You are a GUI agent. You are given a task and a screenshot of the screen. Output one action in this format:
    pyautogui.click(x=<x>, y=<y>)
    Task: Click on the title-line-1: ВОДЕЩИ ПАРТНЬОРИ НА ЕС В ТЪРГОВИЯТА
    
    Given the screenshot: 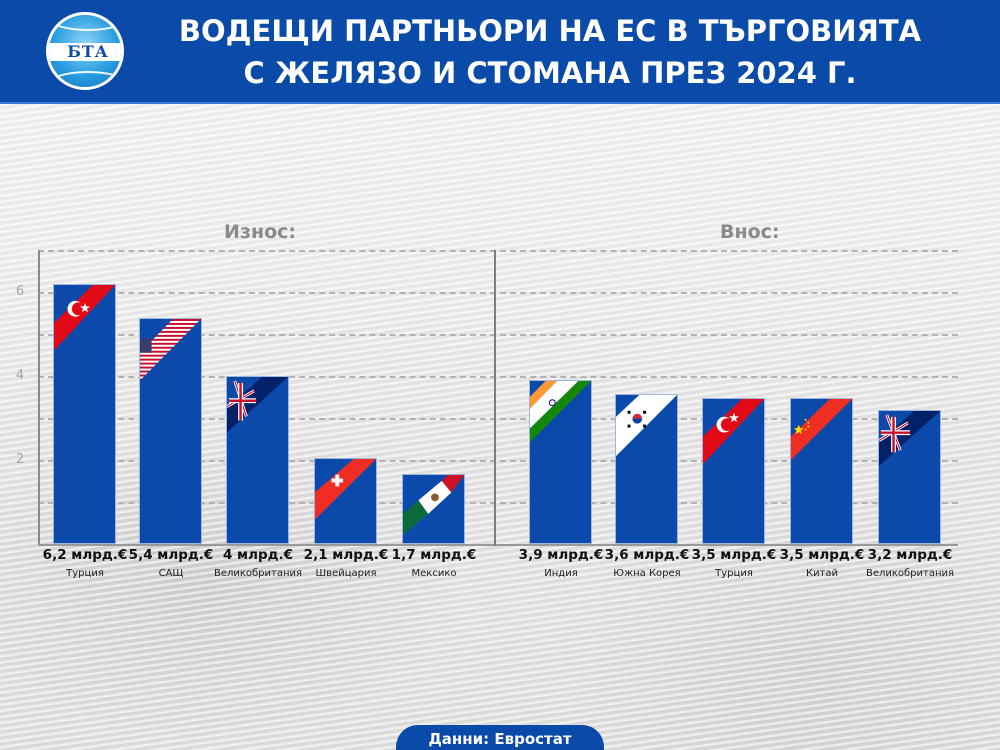 What is the action you would take?
    pyautogui.click(x=550, y=31)
    